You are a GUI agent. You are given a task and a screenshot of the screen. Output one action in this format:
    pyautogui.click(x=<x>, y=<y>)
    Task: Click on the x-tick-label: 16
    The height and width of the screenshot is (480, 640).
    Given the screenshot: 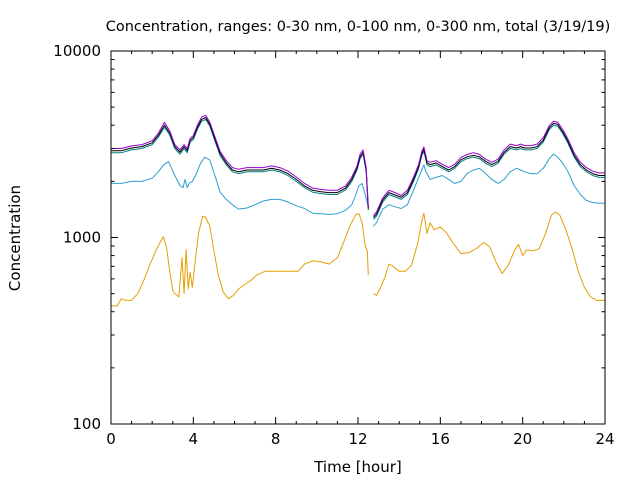 What is the action you would take?
    pyautogui.click(x=440, y=439)
    